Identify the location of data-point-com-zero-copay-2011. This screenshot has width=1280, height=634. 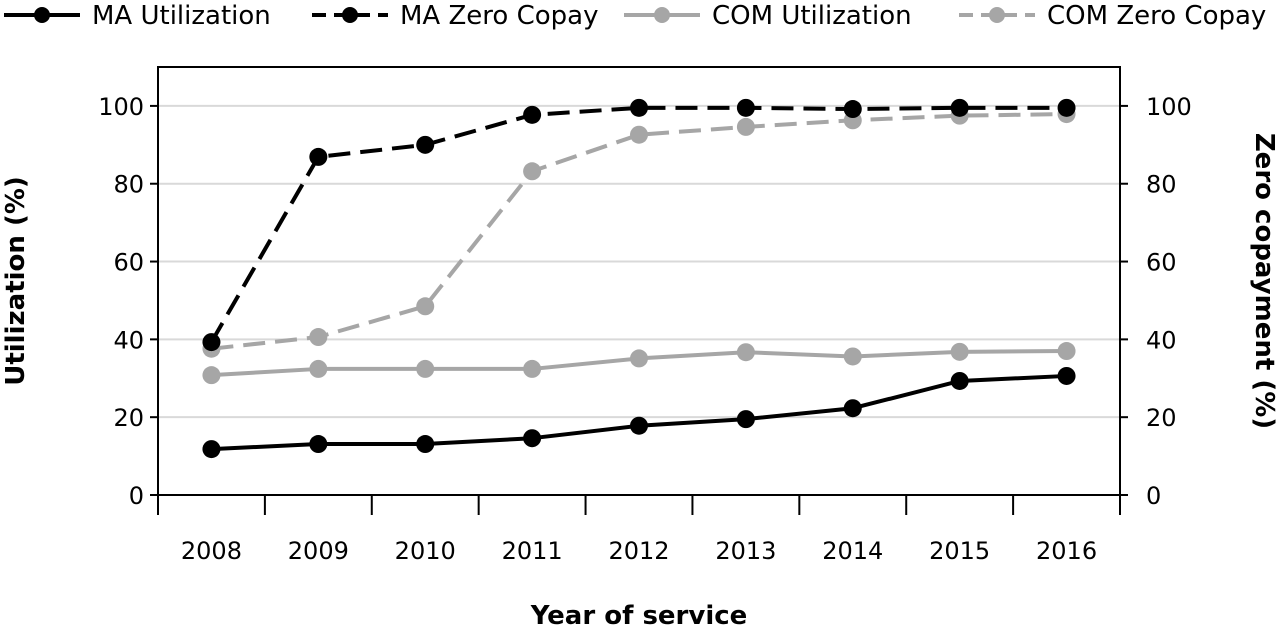
(532, 171).